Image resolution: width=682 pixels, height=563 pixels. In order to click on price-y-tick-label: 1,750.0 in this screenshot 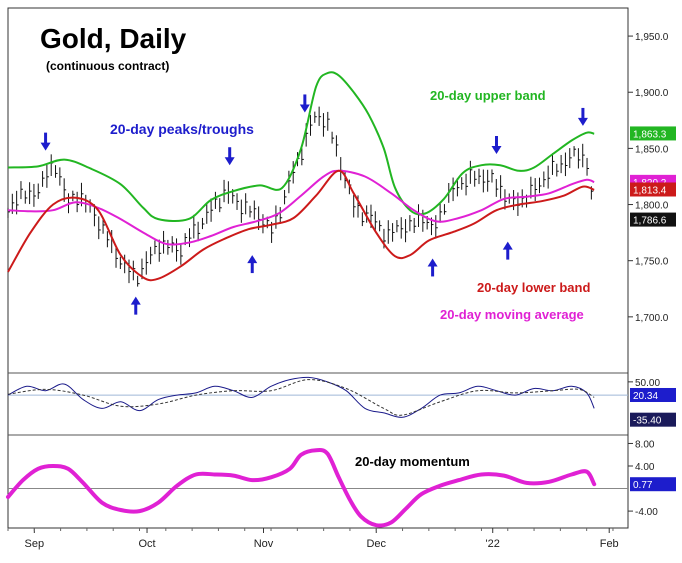, I will do `click(652, 262)`.